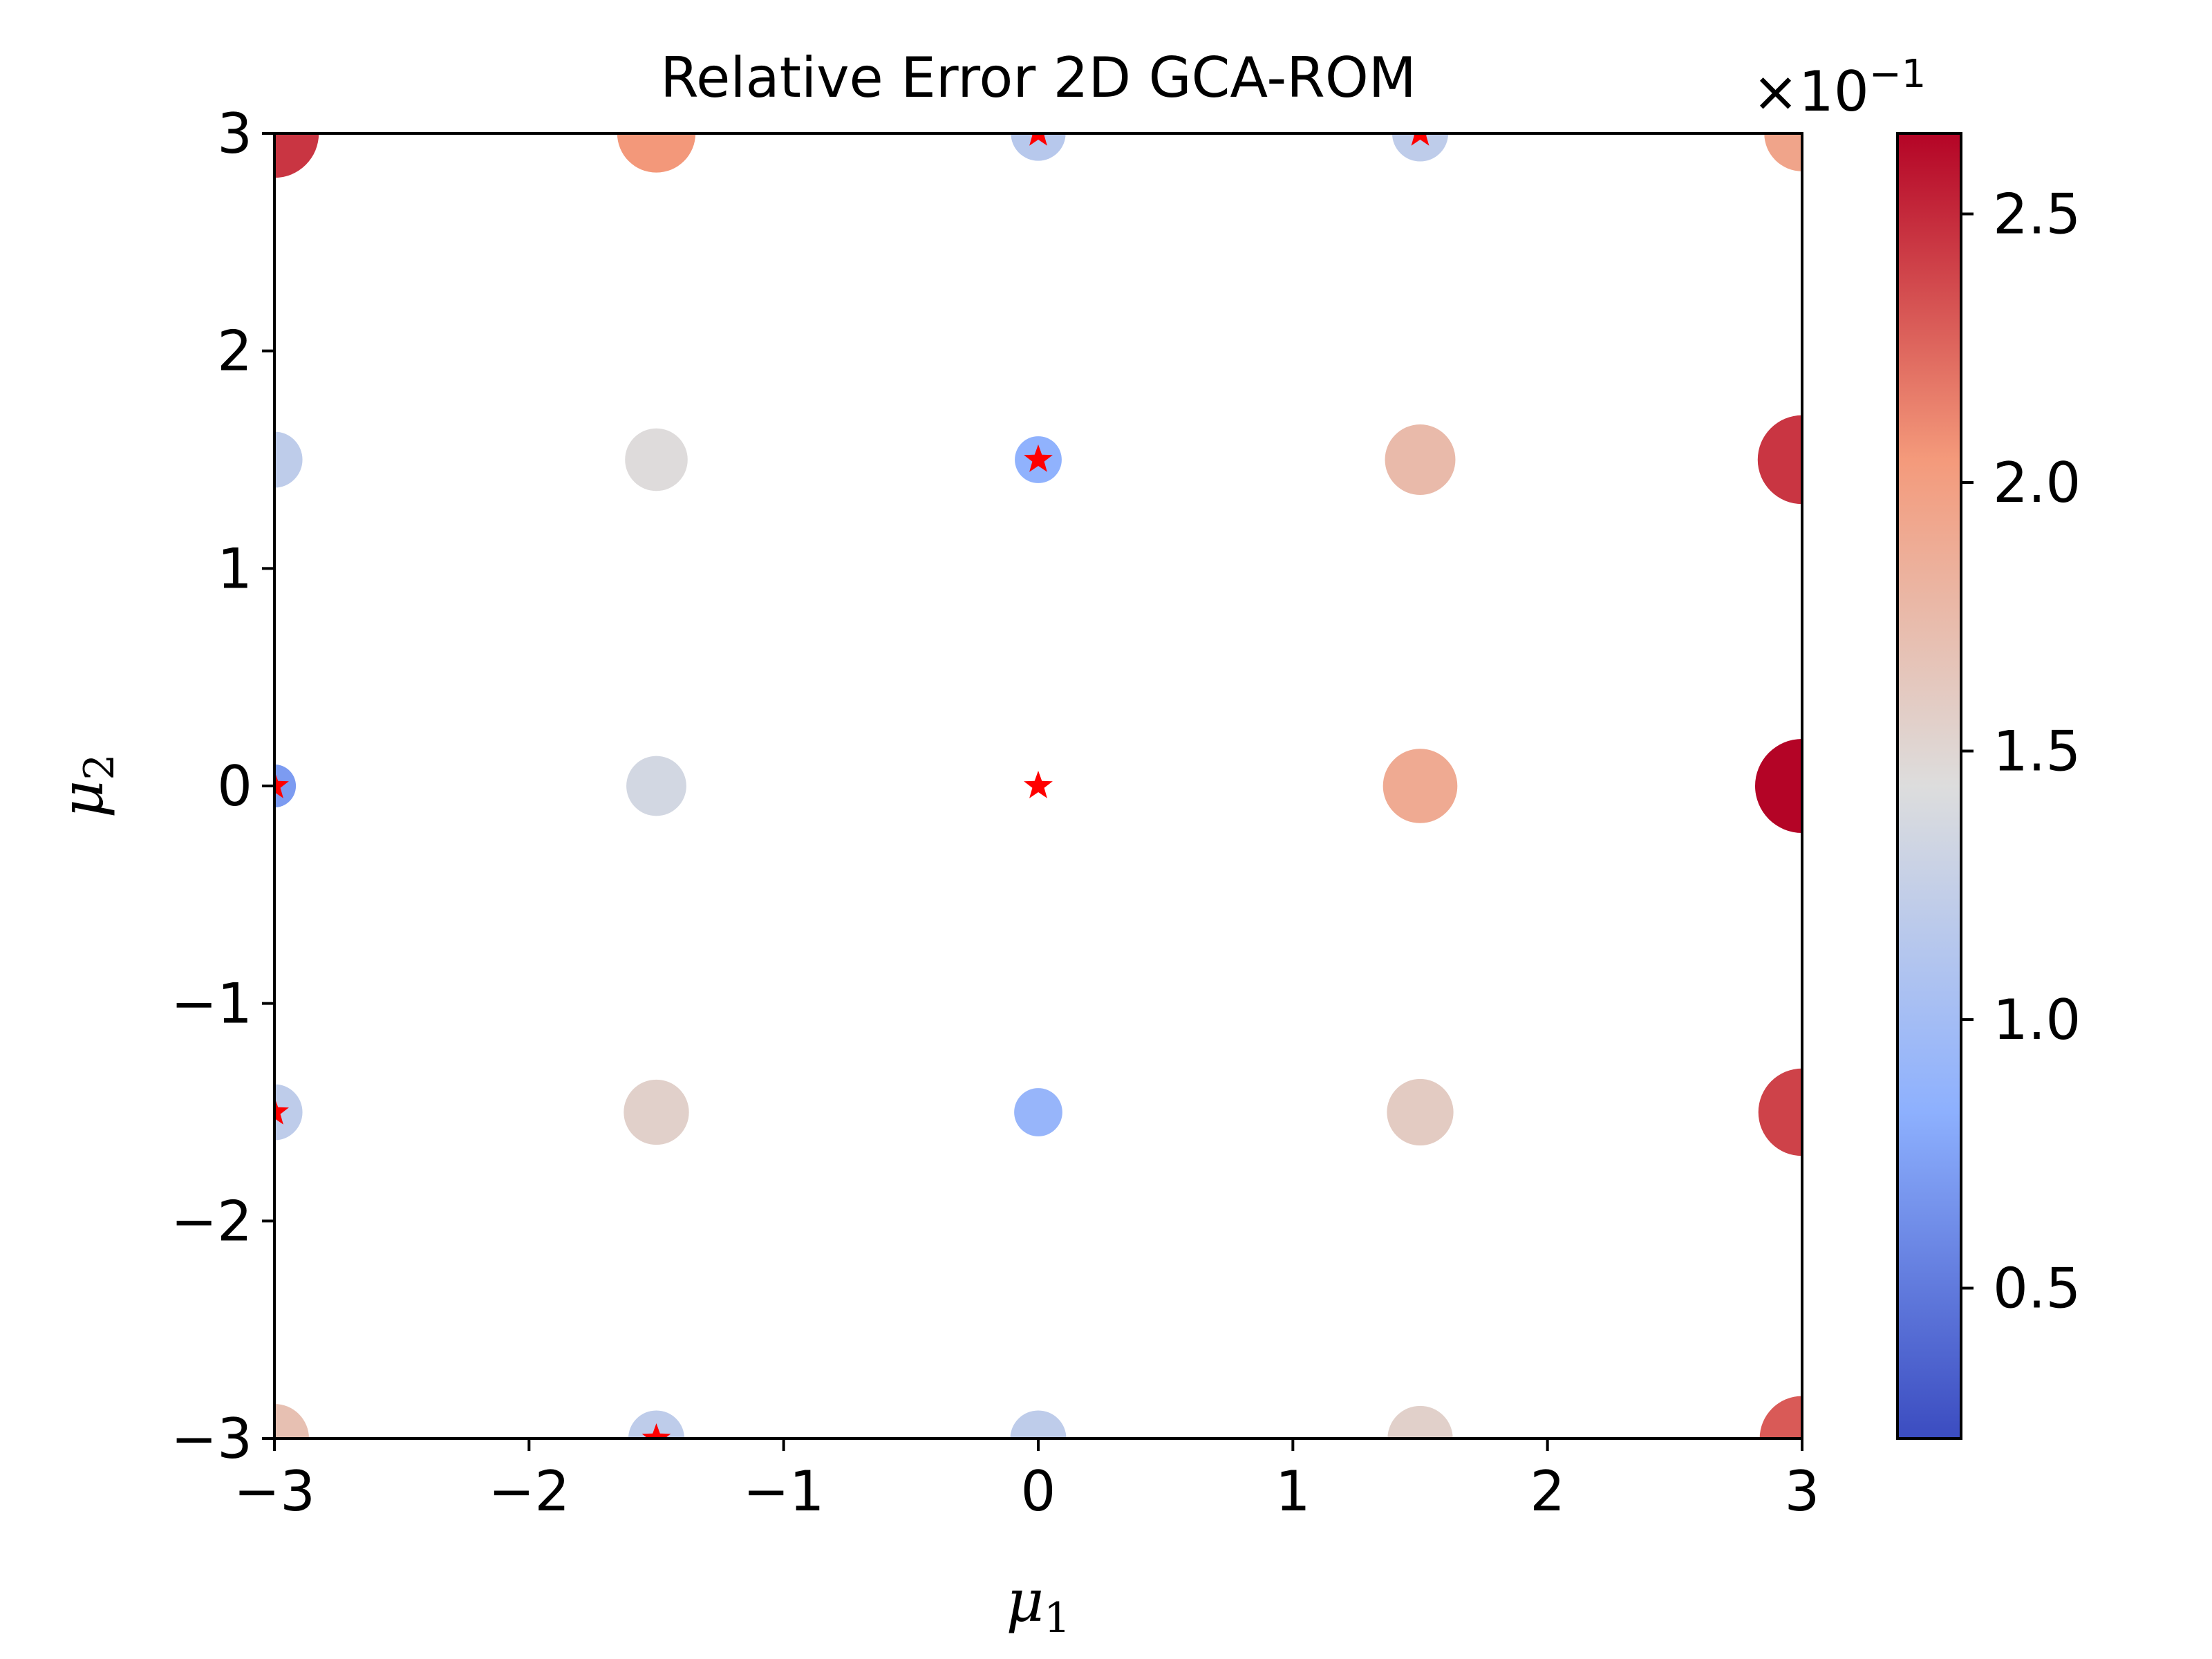 The height and width of the screenshot is (1659, 2212). I want to click on y-tick-label: −2, so click(211, 1221).